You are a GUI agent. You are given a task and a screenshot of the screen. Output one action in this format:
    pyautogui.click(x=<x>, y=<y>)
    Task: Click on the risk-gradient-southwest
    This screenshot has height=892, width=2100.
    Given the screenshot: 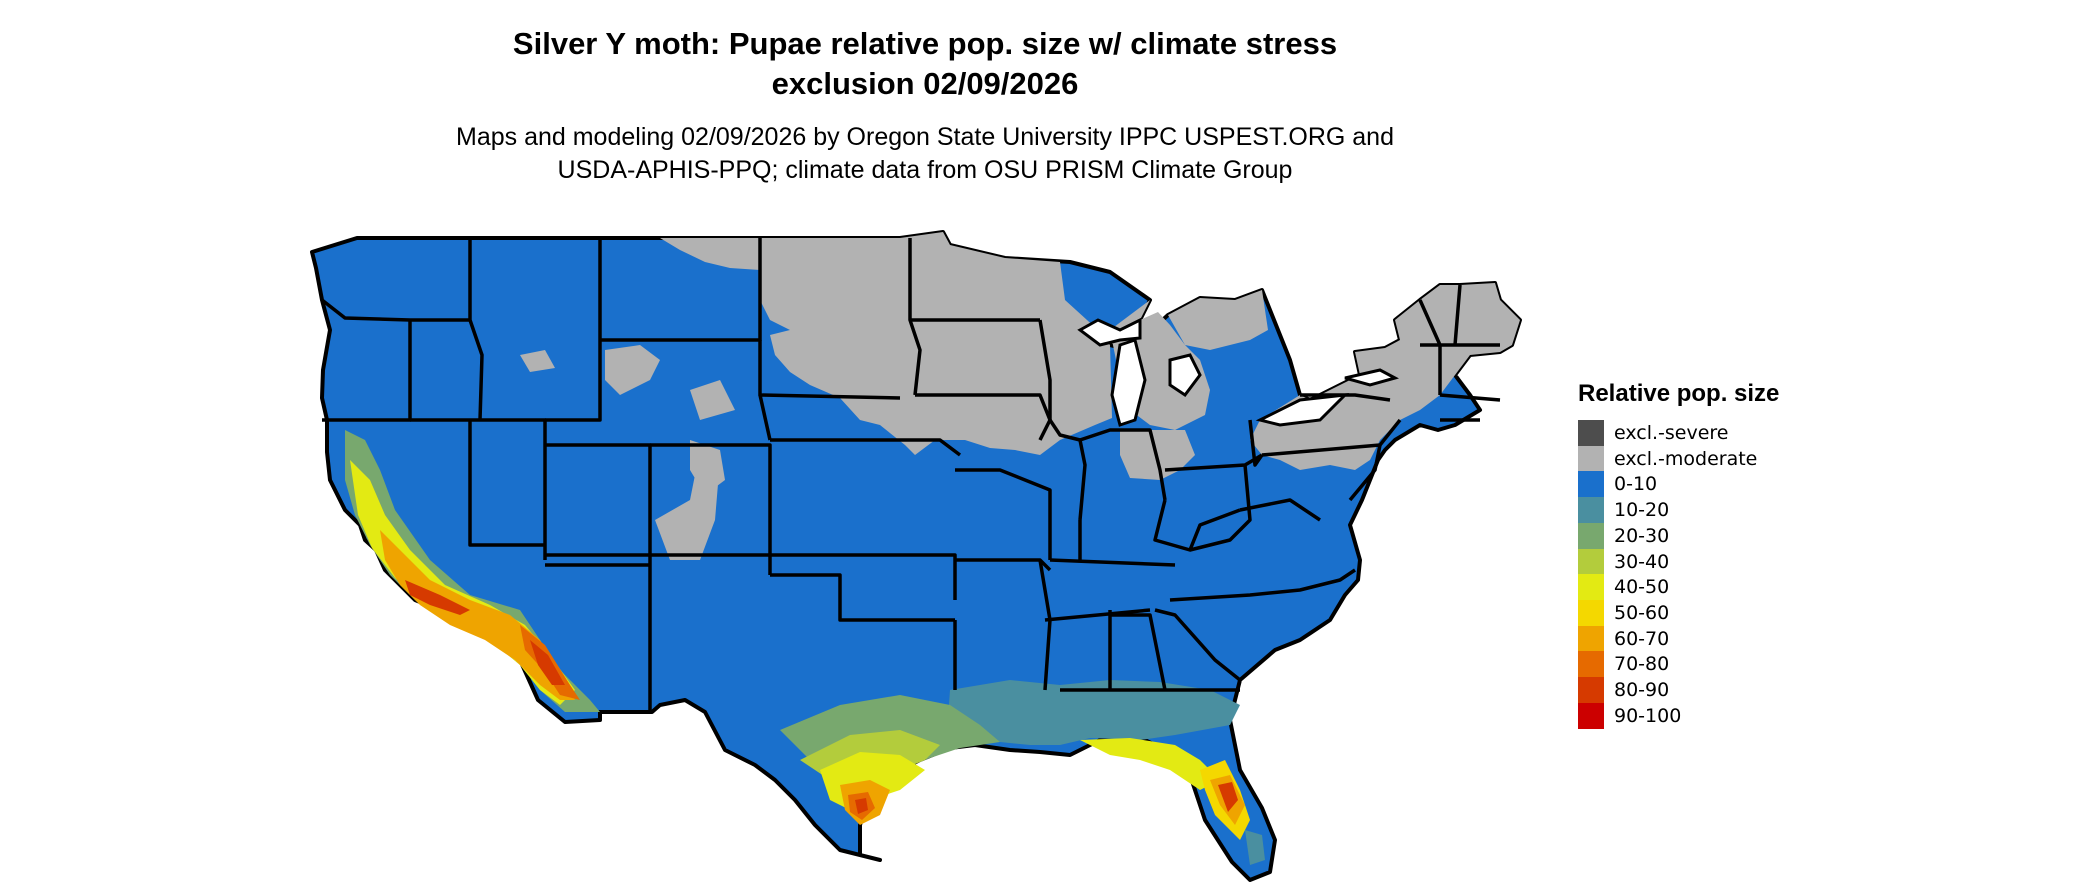 What is the action you would take?
    pyautogui.click(x=472, y=571)
    